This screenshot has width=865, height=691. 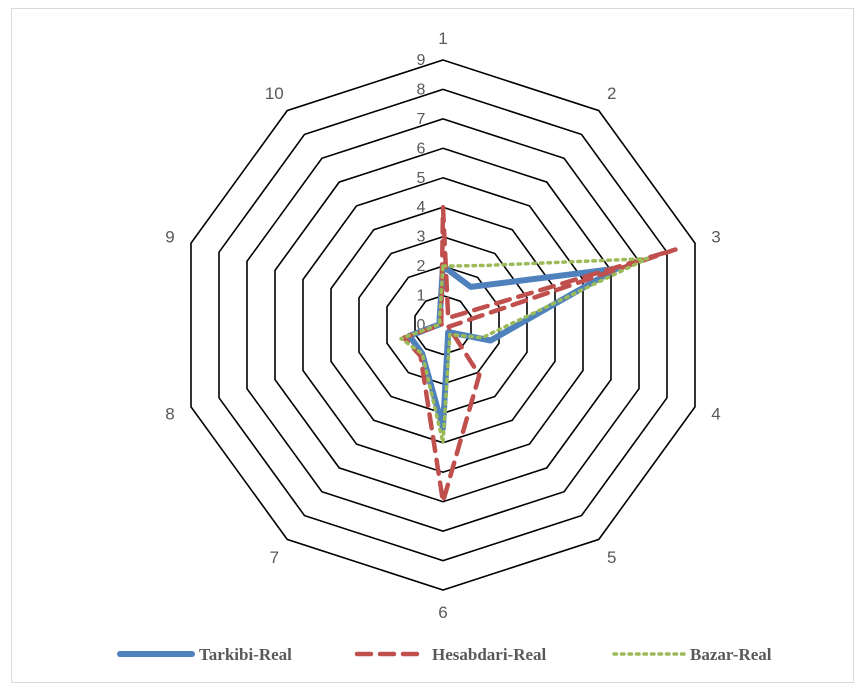 What do you see at coordinates (169, 414) in the screenshot?
I see `category-label: 8` at bounding box center [169, 414].